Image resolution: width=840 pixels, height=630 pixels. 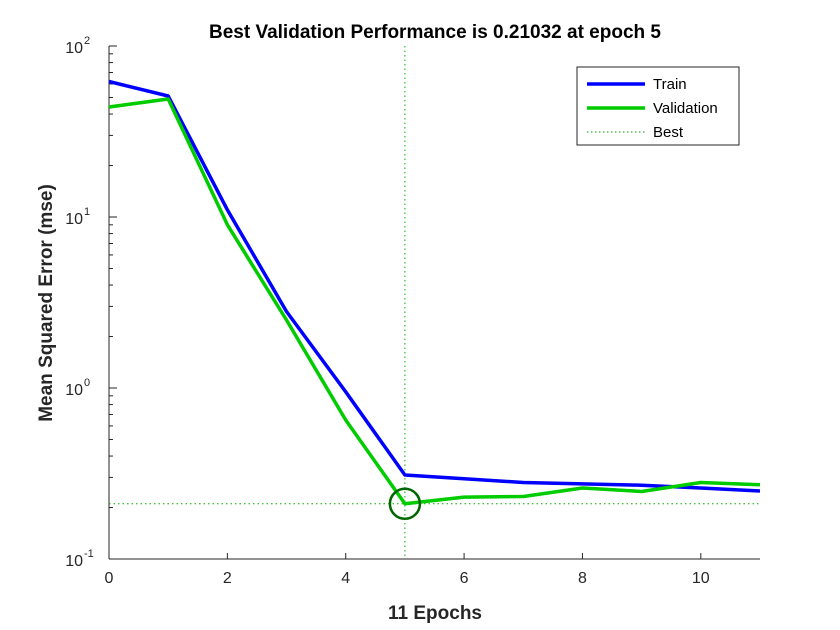 What do you see at coordinates (87, 212) in the screenshot?
I see `y-tick-exponent: 1` at bounding box center [87, 212].